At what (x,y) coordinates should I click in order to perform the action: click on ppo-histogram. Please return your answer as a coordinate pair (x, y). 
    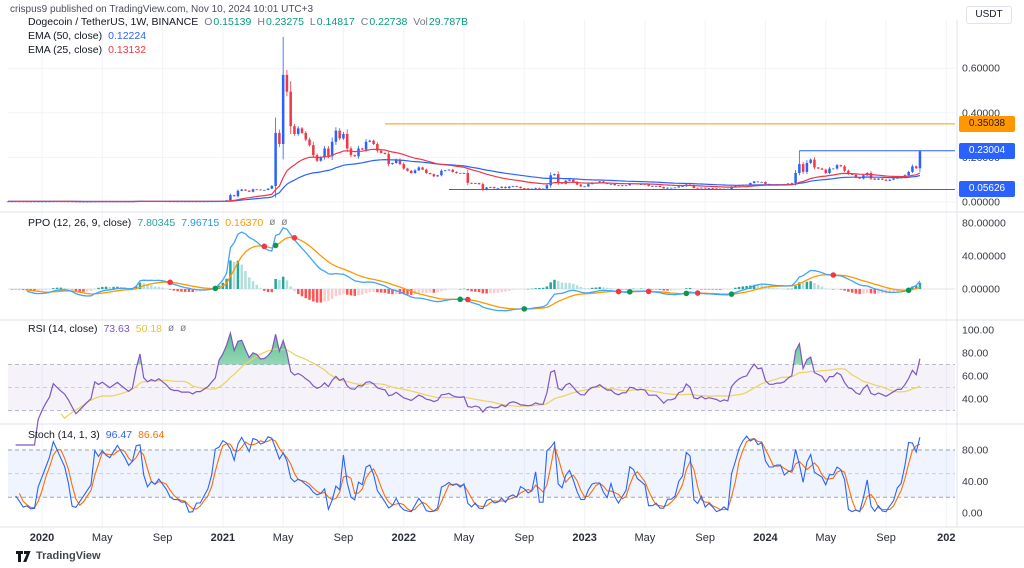
    Looking at the image, I should click on (466, 281).